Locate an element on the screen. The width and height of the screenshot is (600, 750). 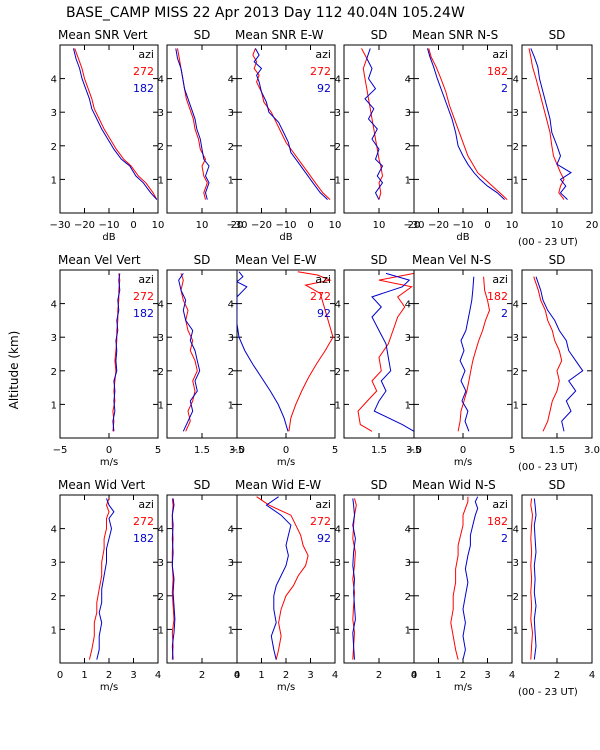
legend-azi-blue: 182 is located at coordinates (143, 313).